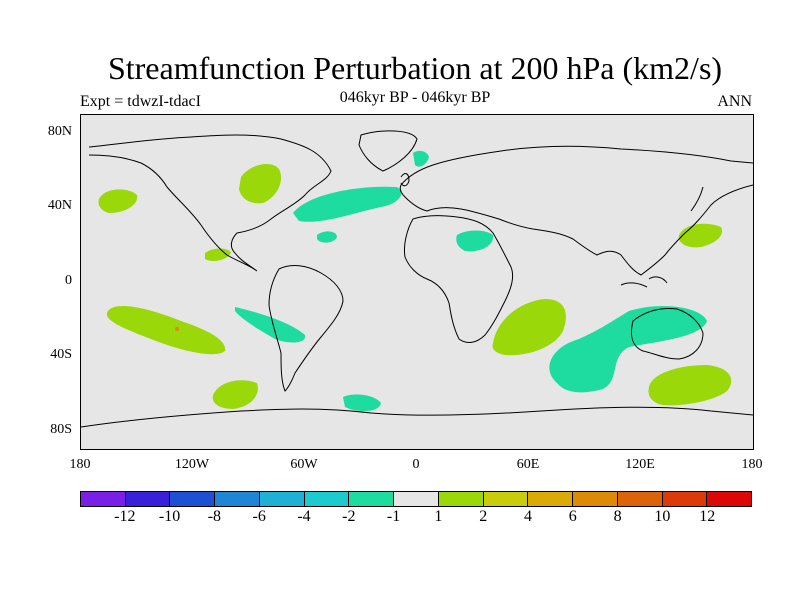  Describe the element at coordinates (210, 203) in the screenshot. I see `north-america-outline` at that location.